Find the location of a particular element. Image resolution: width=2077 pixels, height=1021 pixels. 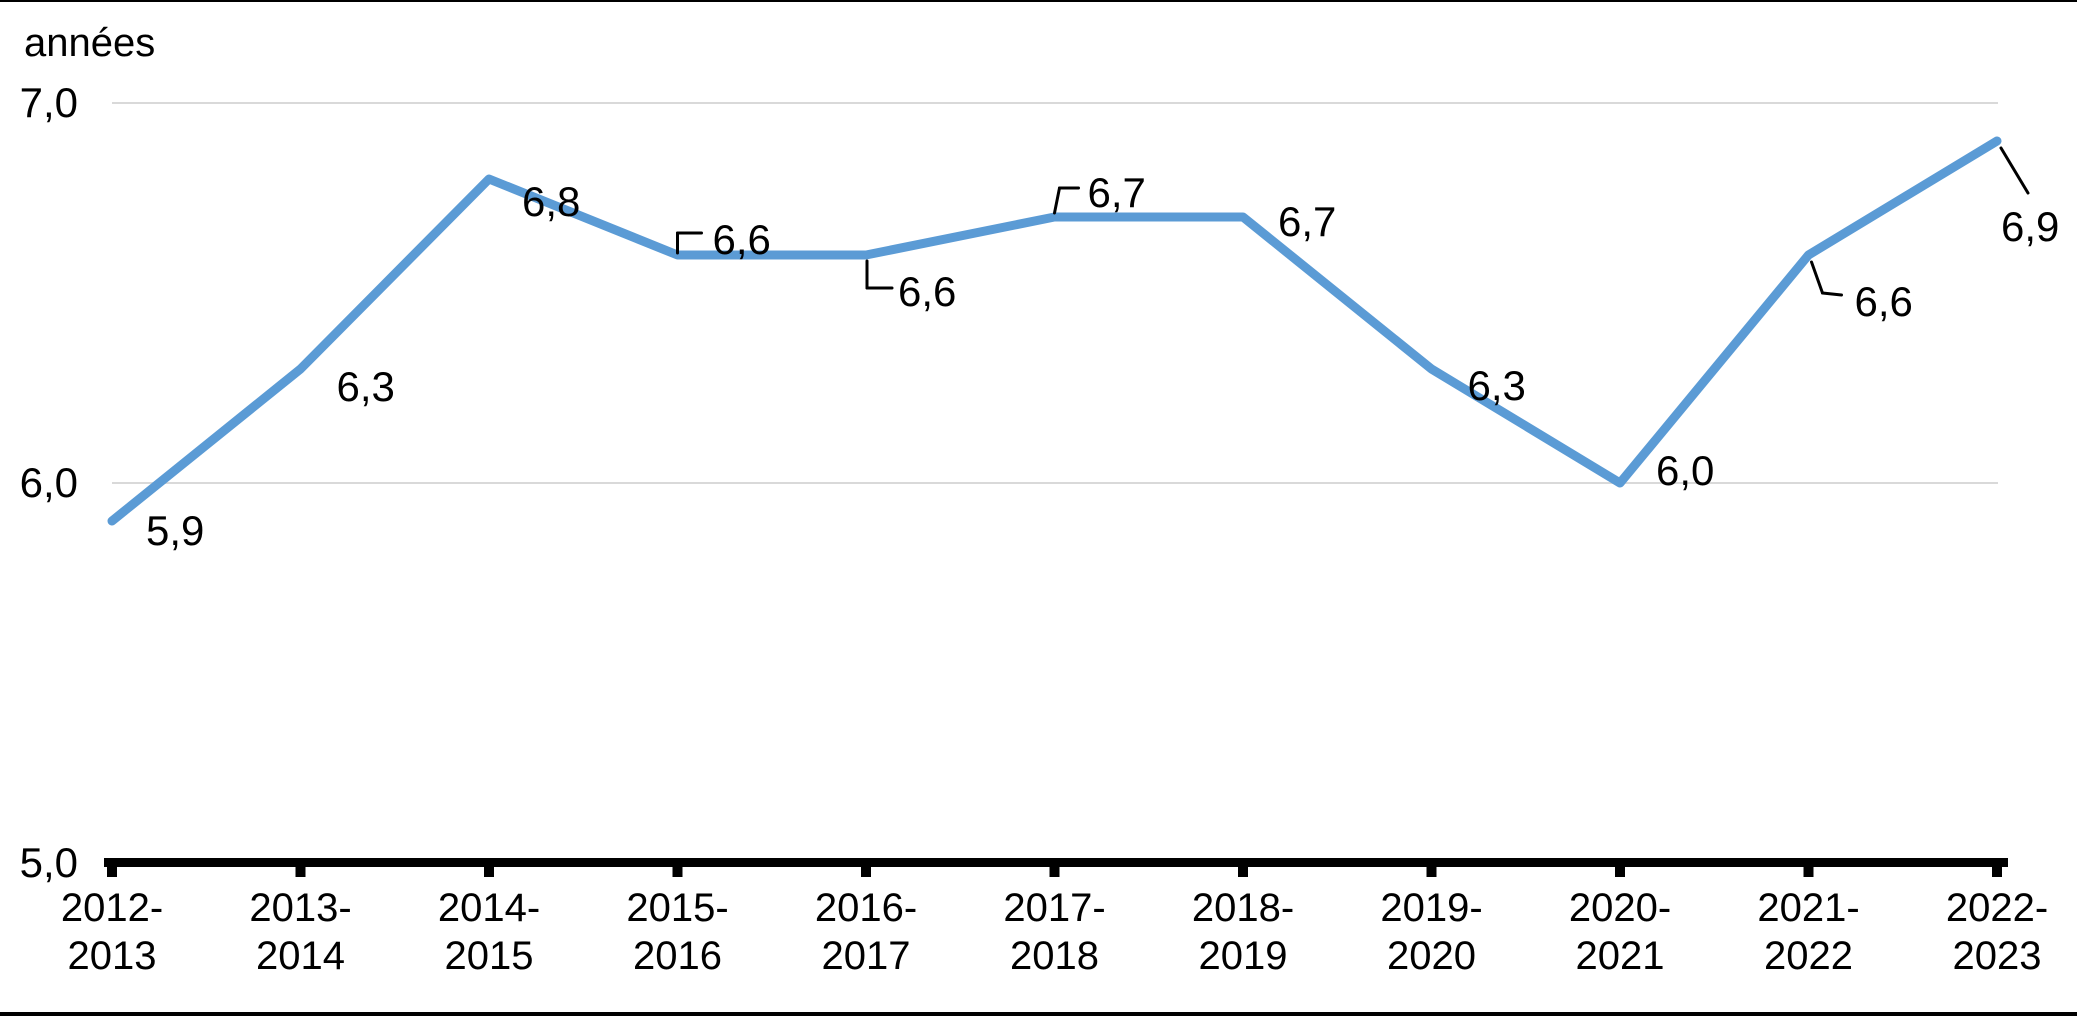

y-axis-unit-label: années is located at coordinates (90, 43).